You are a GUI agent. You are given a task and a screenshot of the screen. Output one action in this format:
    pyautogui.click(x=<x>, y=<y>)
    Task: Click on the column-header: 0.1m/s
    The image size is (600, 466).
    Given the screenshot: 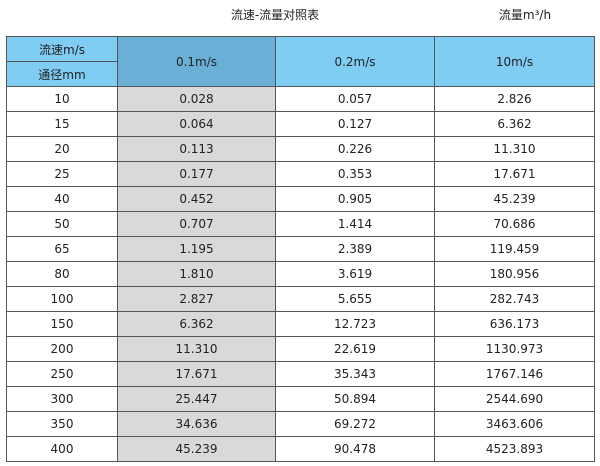 What is the action you would take?
    pyautogui.click(x=196, y=61)
    